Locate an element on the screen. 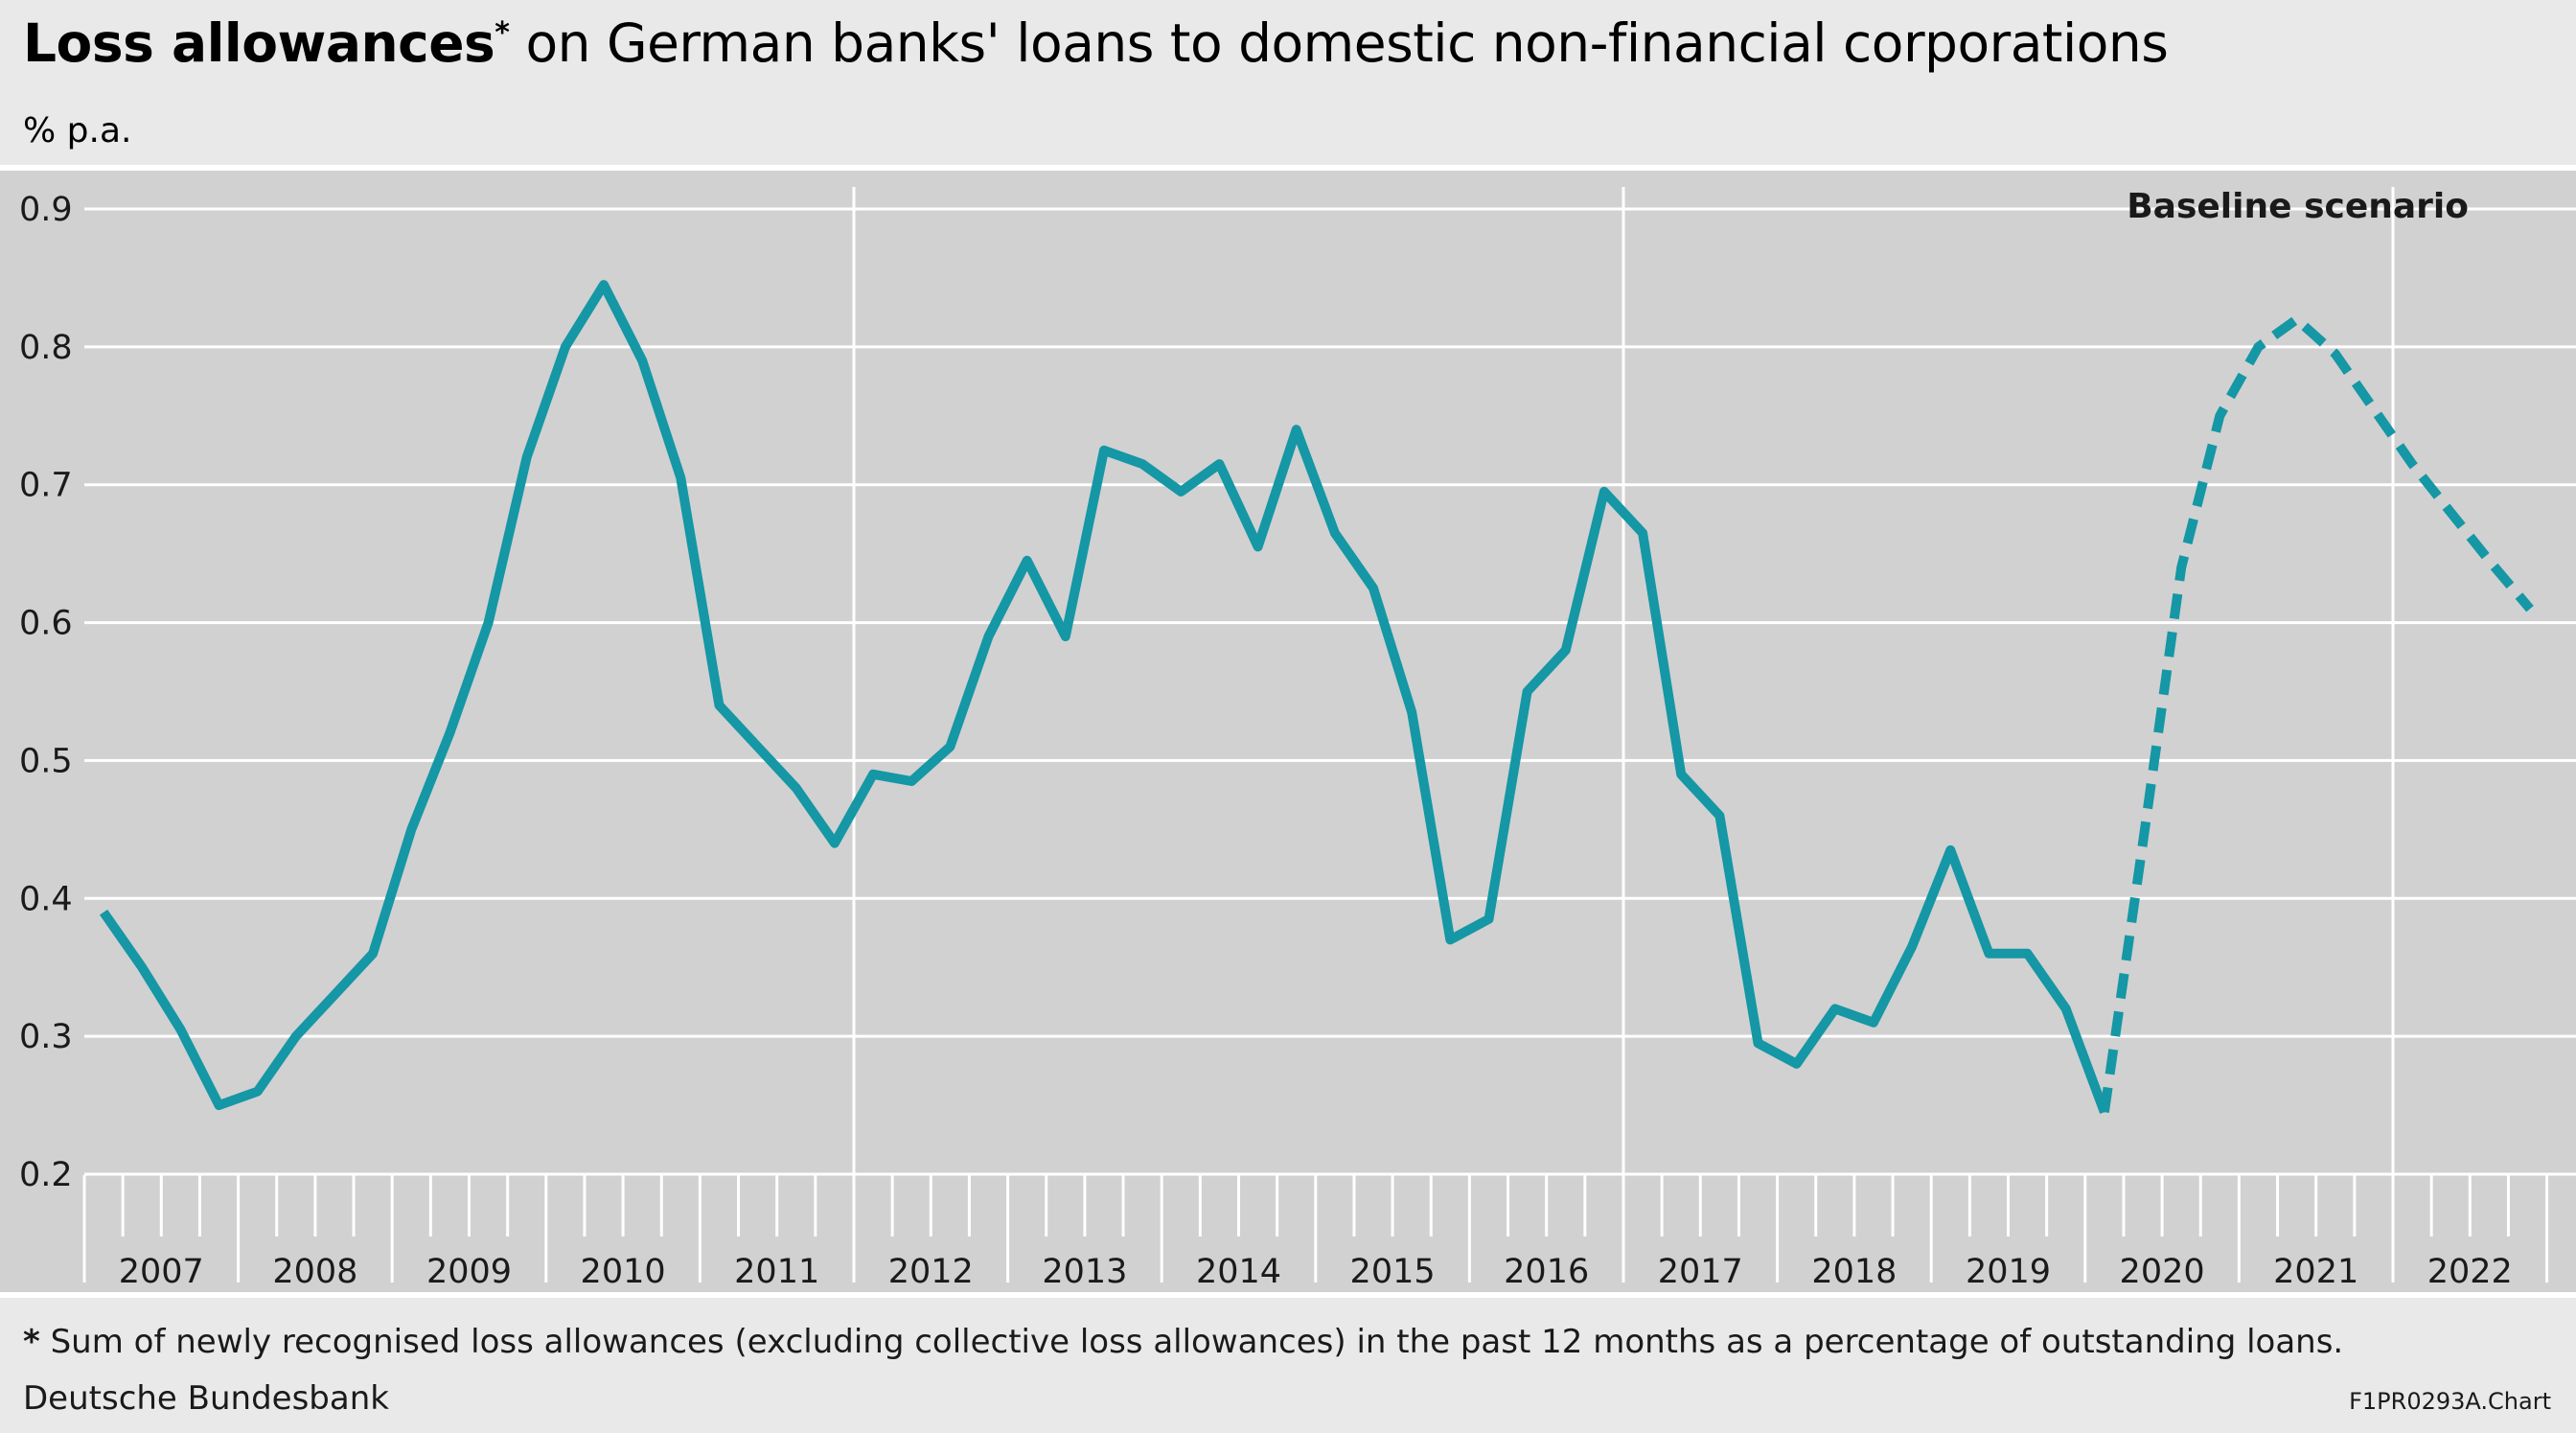 The height and width of the screenshot is (1433, 2576). chart-code: F1PR0293A.Chart is located at coordinates (2450, 1402).